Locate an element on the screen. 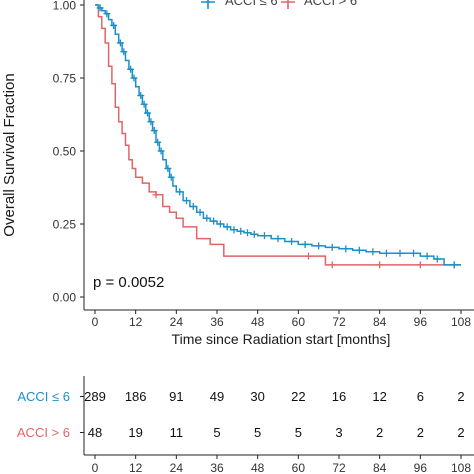 The height and width of the screenshot is (474, 474). x-tick-label: 108 is located at coordinates (461, 322).